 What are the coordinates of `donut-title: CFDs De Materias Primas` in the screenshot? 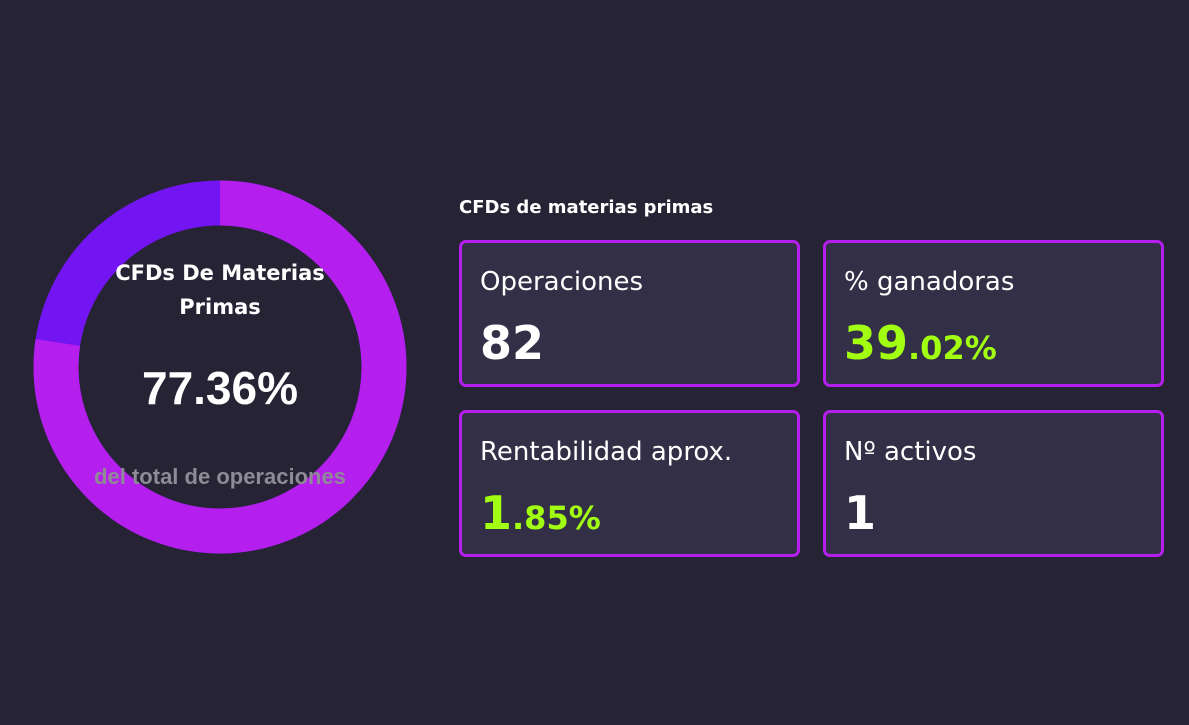 It's located at (220, 290).